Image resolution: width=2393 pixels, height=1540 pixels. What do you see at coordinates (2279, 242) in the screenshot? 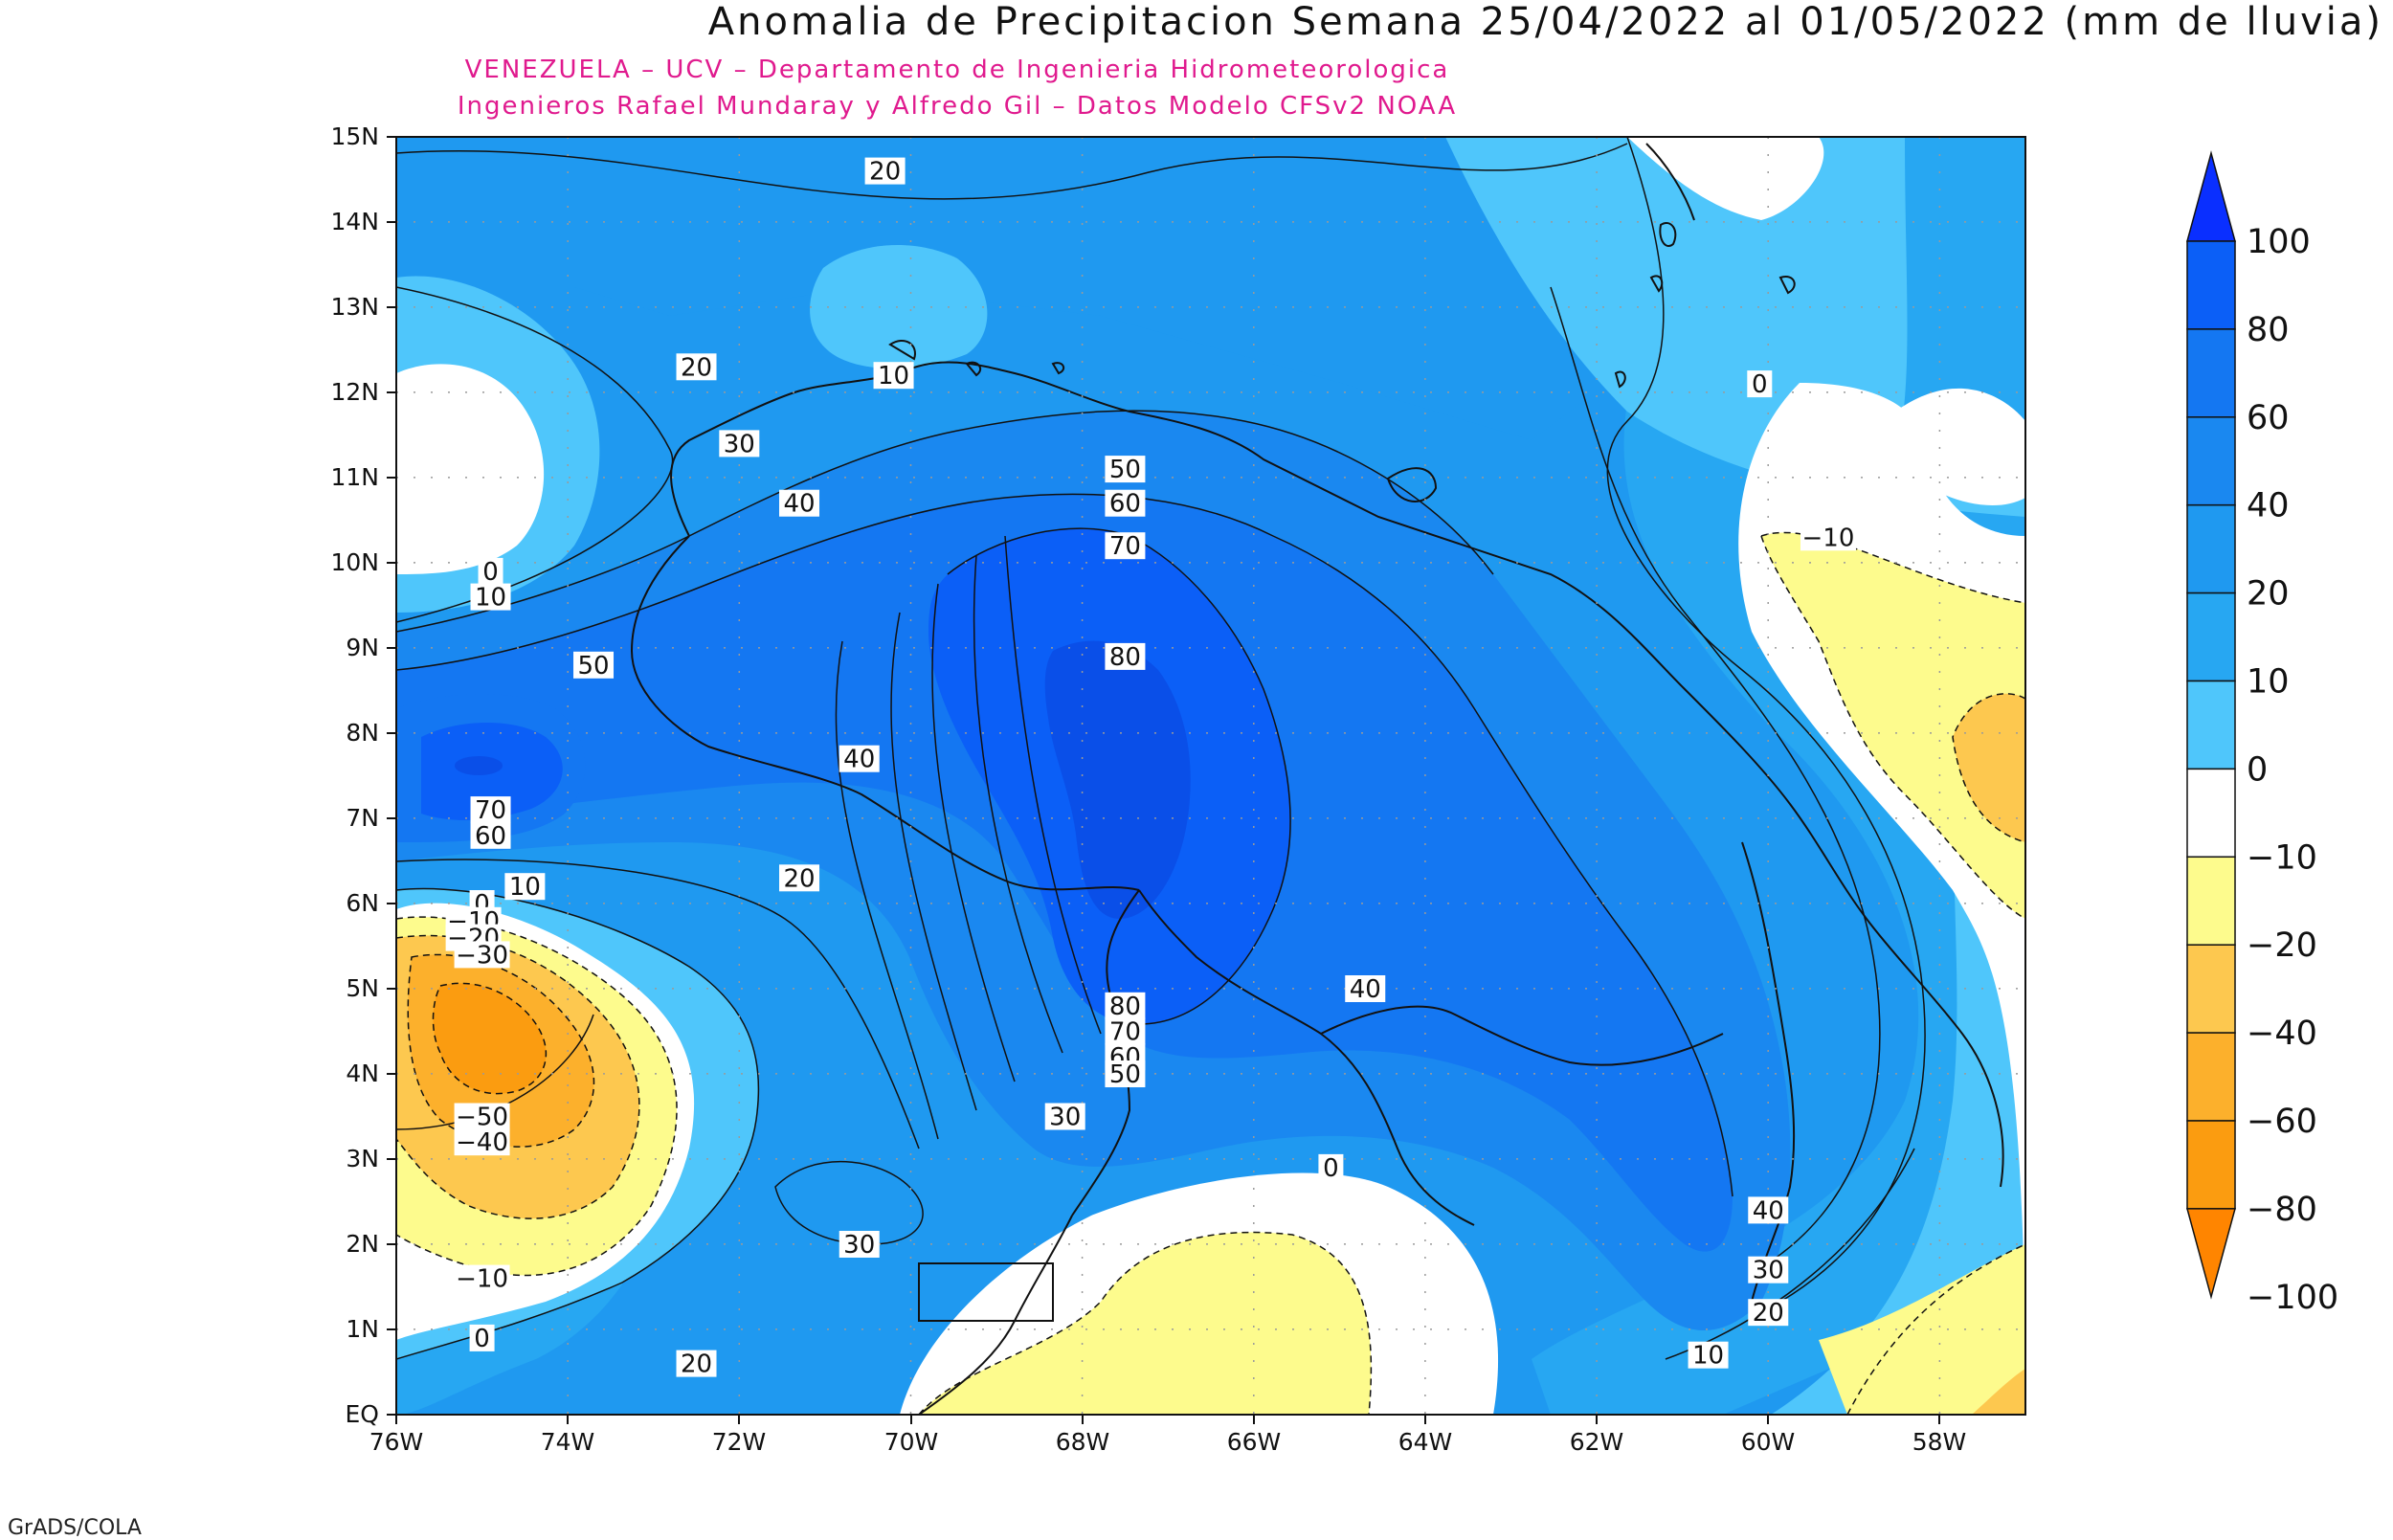
I see `colorbar-label: 100` at bounding box center [2279, 242].